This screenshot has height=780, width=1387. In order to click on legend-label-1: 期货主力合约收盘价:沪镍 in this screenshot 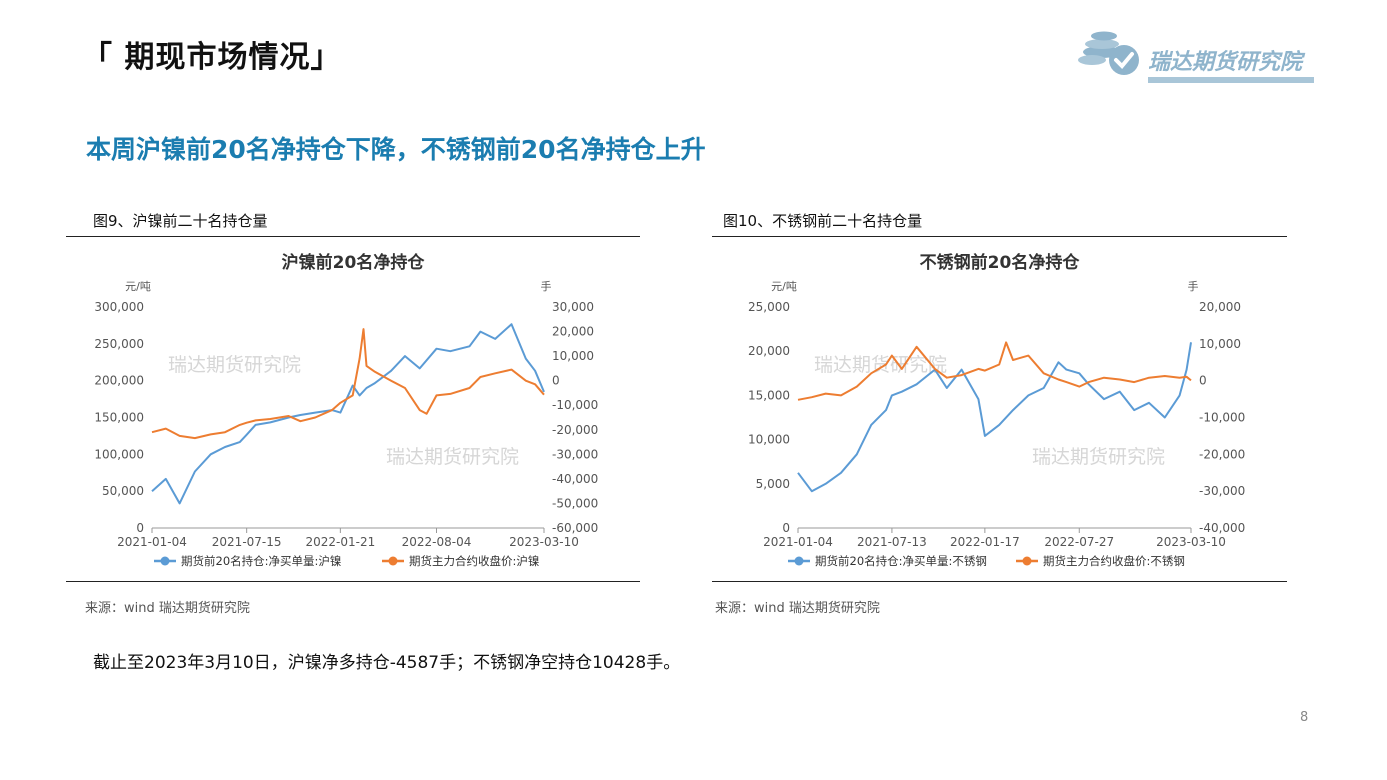, I will do `click(474, 561)`.